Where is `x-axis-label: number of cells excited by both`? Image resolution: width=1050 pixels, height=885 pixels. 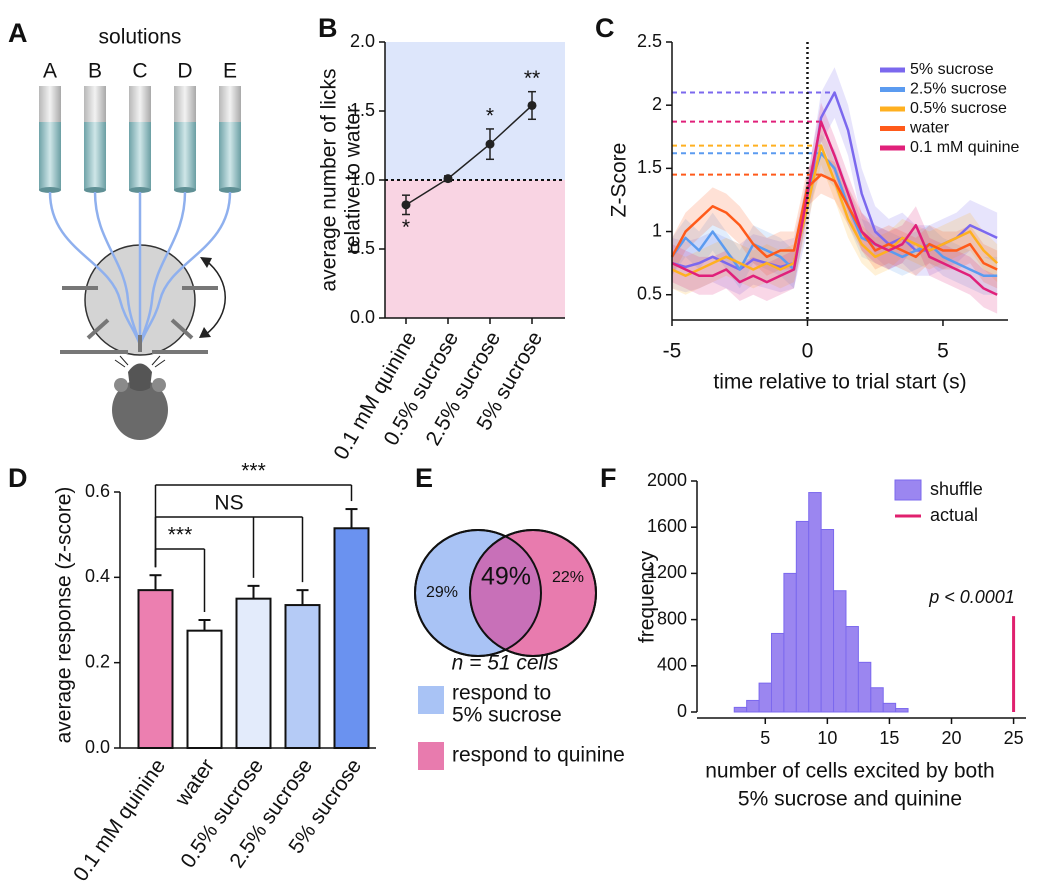 x-axis-label: number of cells excited by both is located at coordinates (850, 771).